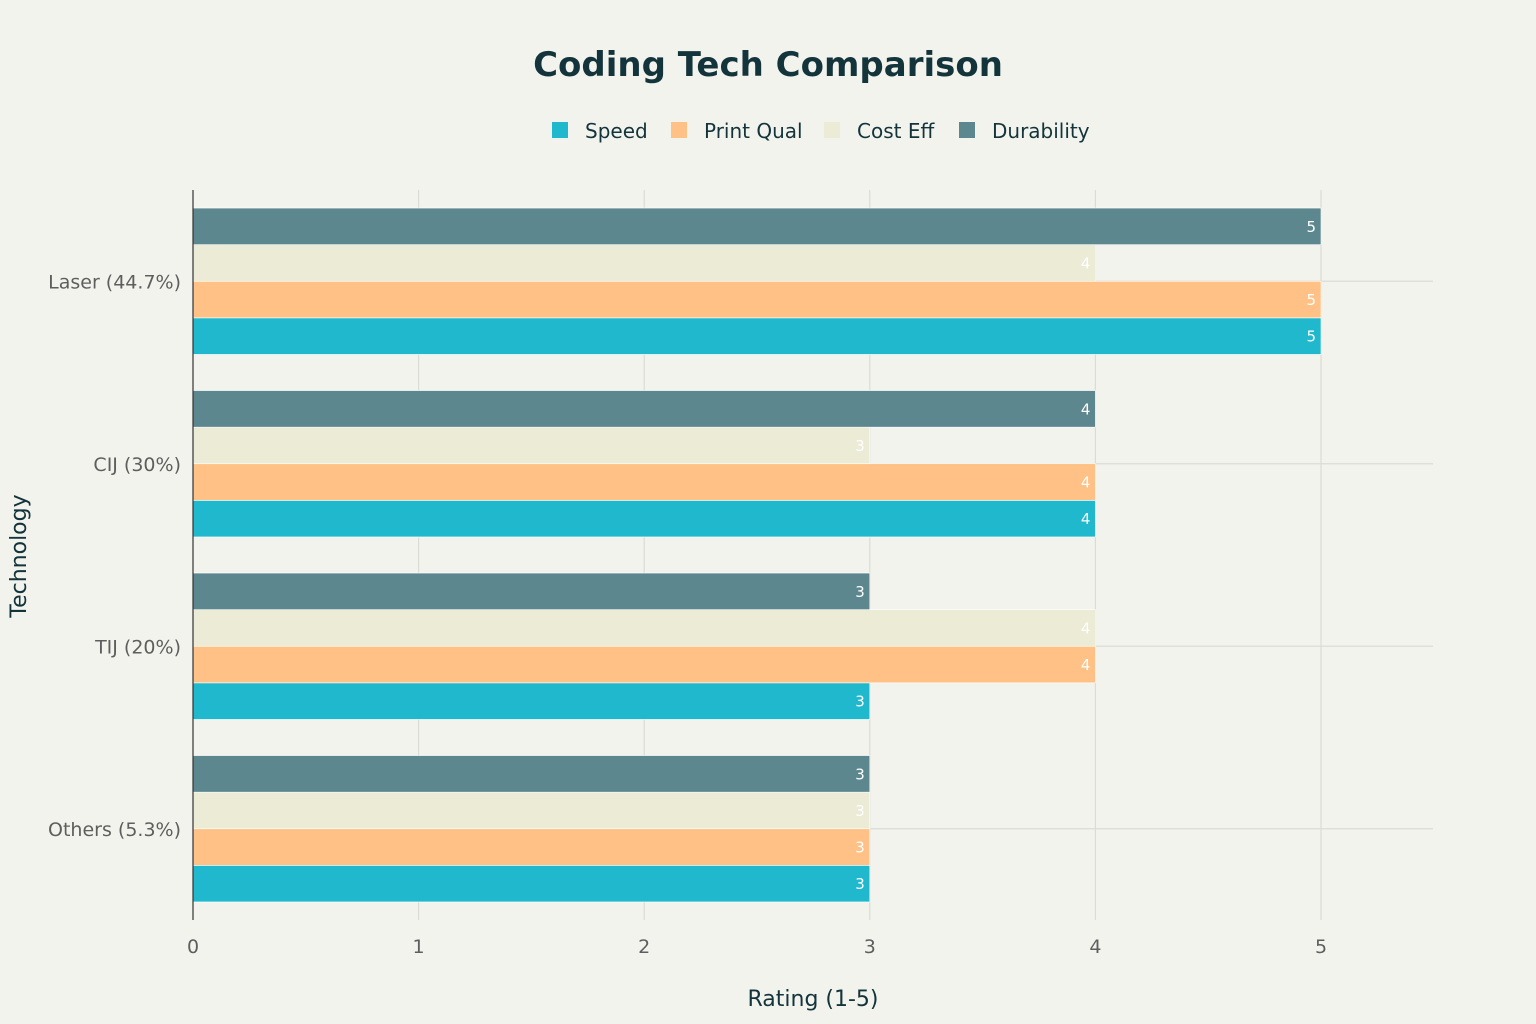 The height and width of the screenshot is (1024, 1536). What do you see at coordinates (114, 282) in the screenshot?
I see `y-tick-label: Laser (44.7%)` at bounding box center [114, 282].